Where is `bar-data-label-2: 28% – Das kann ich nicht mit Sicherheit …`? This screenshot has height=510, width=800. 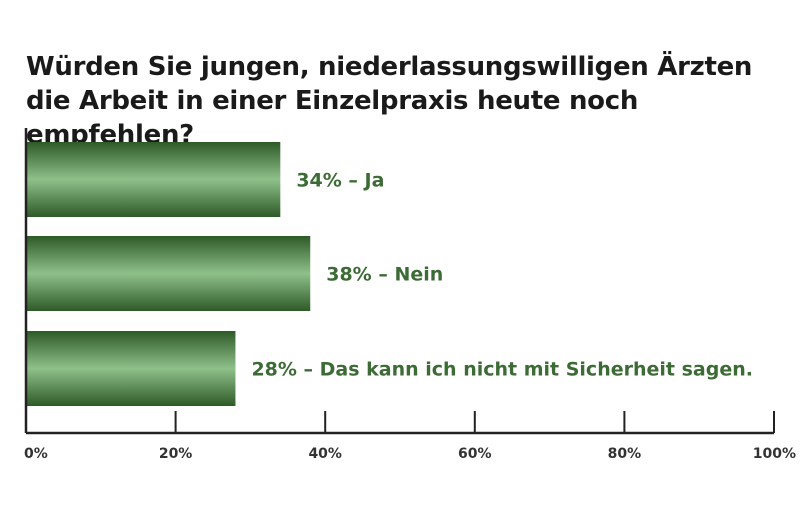 bar-data-label-2: 28% – Das kann ich nicht mit Sicherheit … is located at coordinates (502, 370).